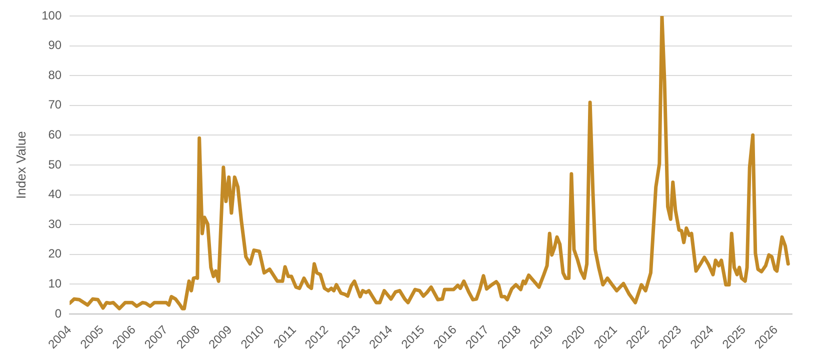  Describe the element at coordinates (52, 15) in the screenshot. I see `y-tick-label: 100` at that location.